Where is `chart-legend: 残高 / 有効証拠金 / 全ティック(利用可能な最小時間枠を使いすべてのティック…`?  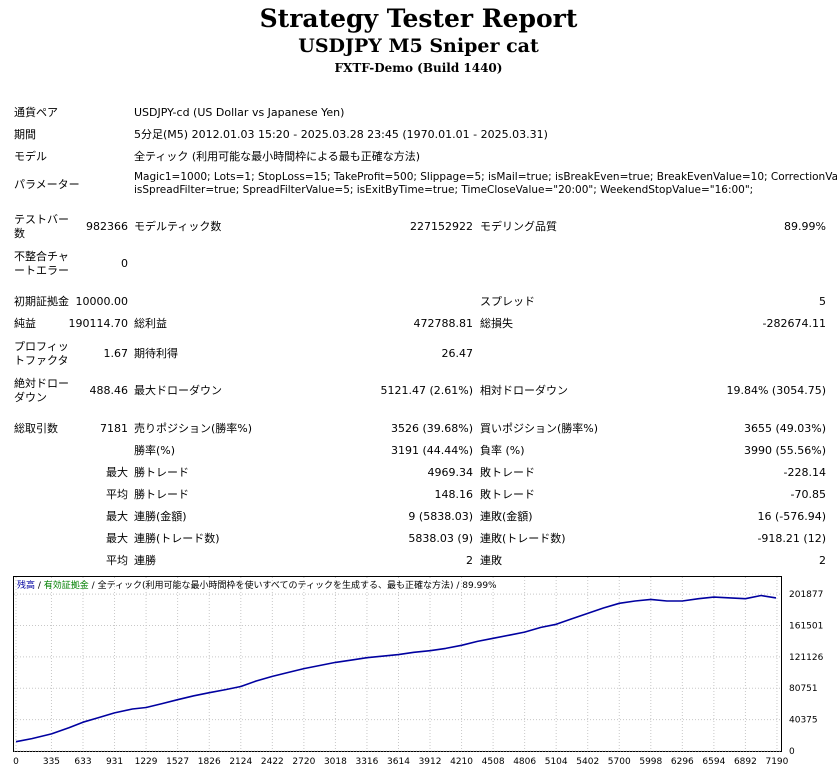
chart-legend: 残高 / 有効証拠金 / 全ティック(利用可能な最小時間枠を使いすべてのティック… is located at coordinates (257, 584).